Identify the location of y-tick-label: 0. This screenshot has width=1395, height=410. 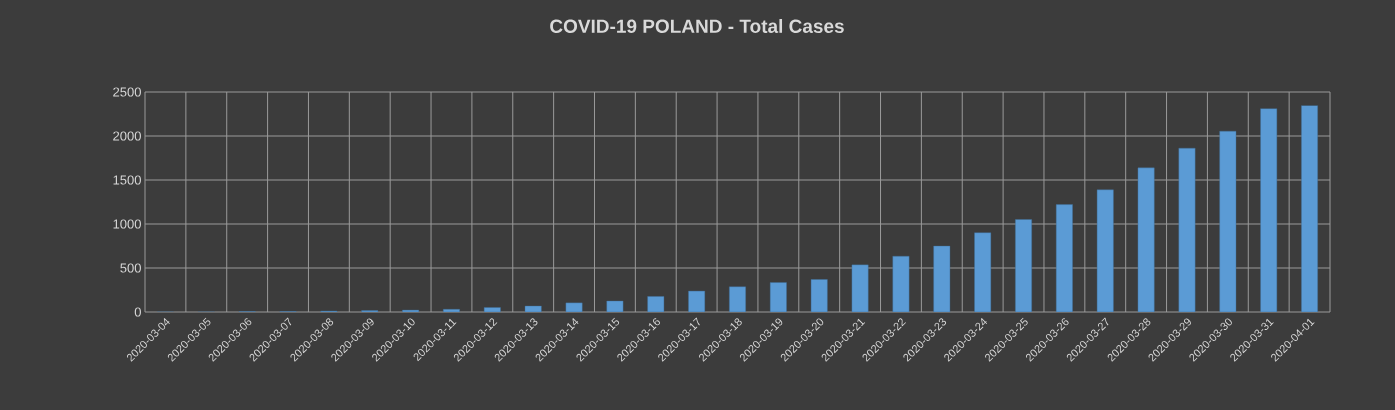
(137, 312).